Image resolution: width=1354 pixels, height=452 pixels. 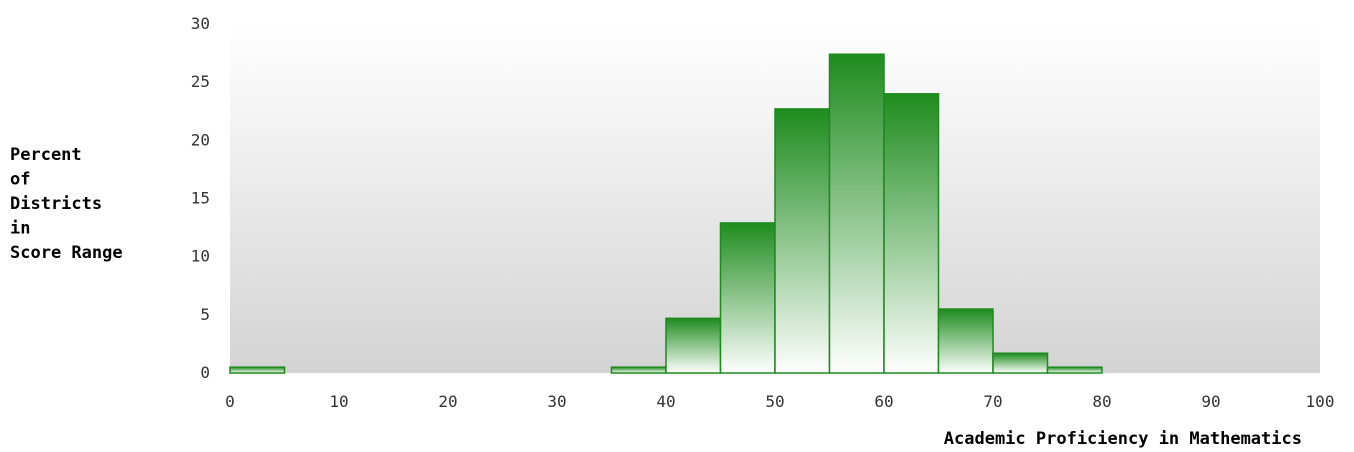 I want to click on y-tick-label: 15, so click(x=200, y=198).